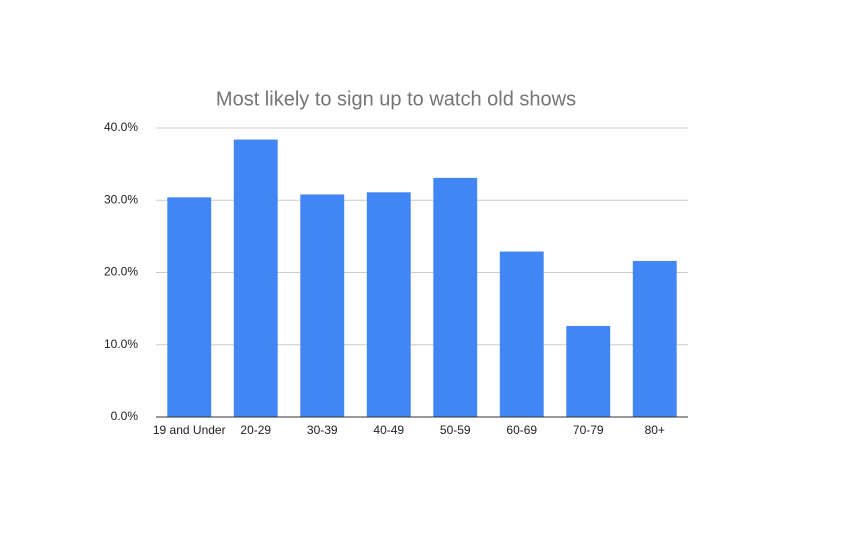 This screenshot has width=866, height=542. What do you see at coordinates (121, 344) in the screenshot?
I see `y-tick-label: 10.0%` at bounding box center [121, 344].